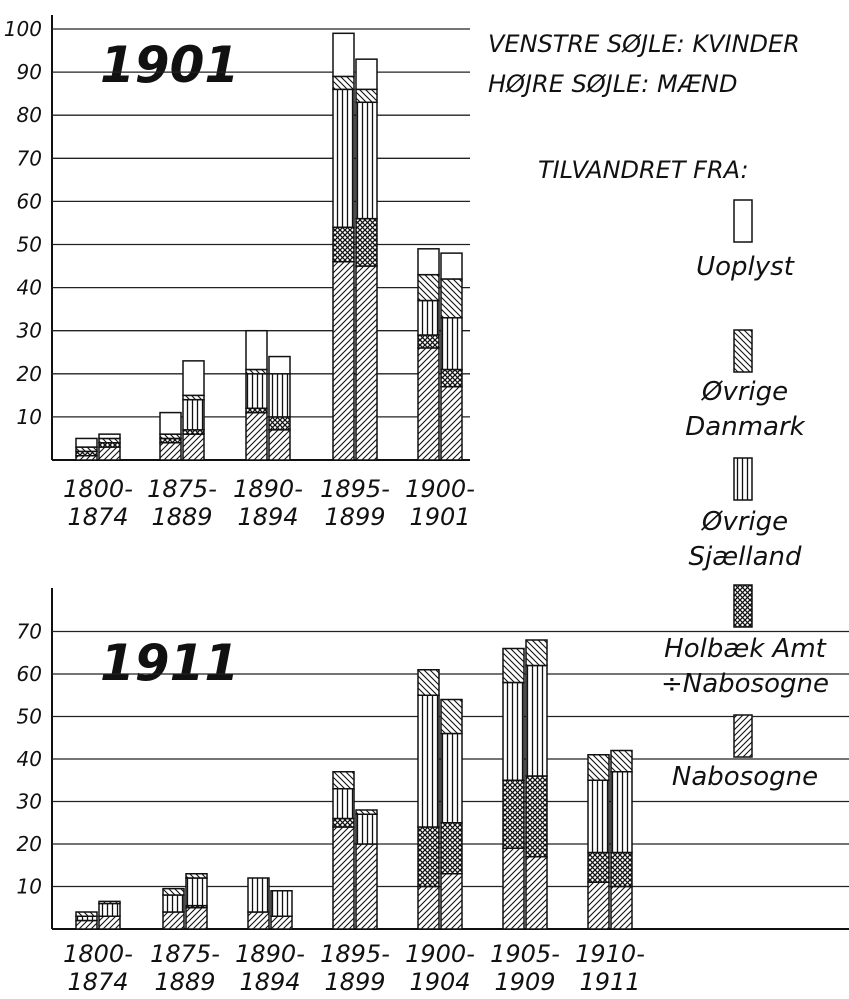 Image resolution: width=849 pixels, height=999 pixels. I want to click on y-tick-label: 60, so click(29, 201).